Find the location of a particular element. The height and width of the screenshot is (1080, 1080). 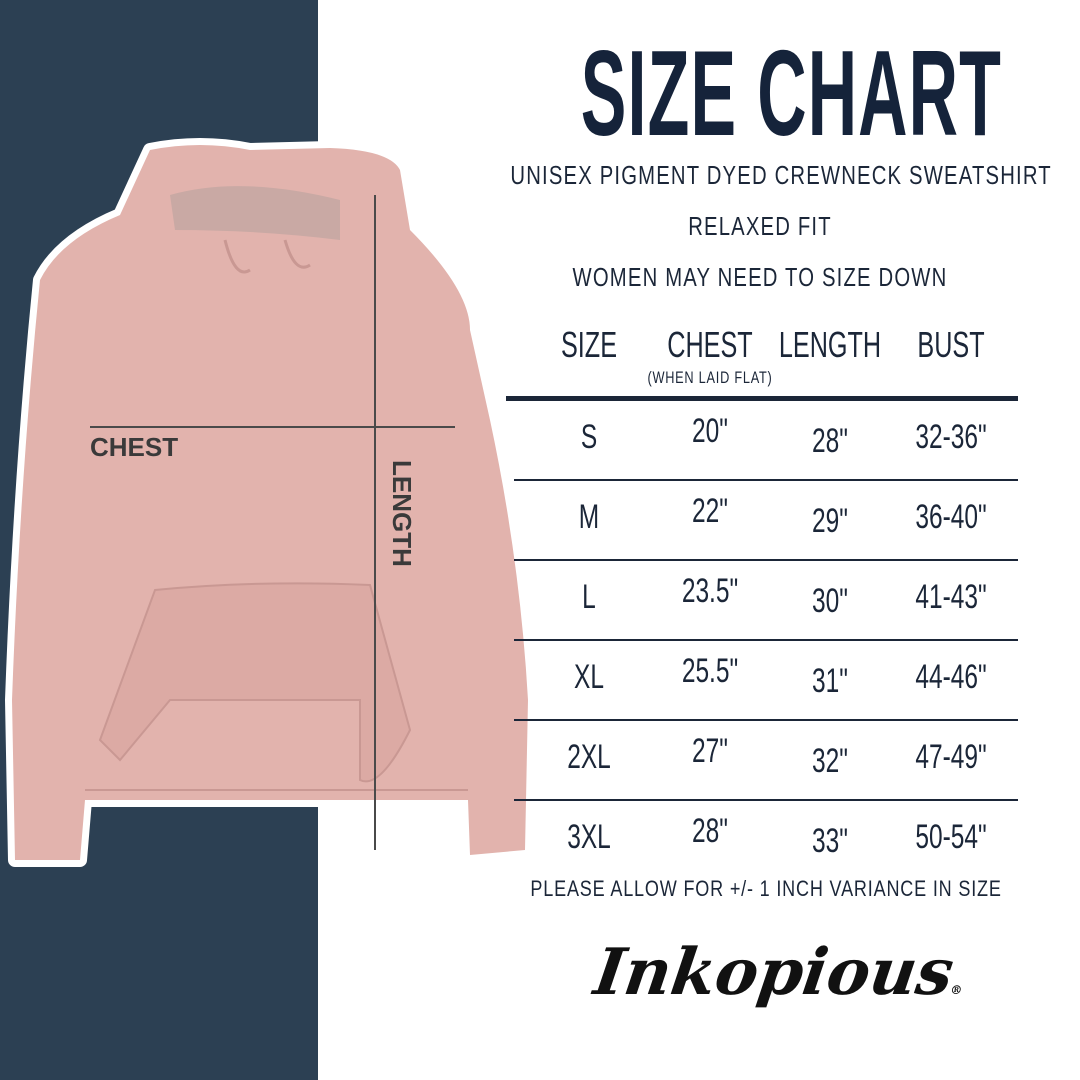

cell-size: 3XL is located at coordinates (589, 837).